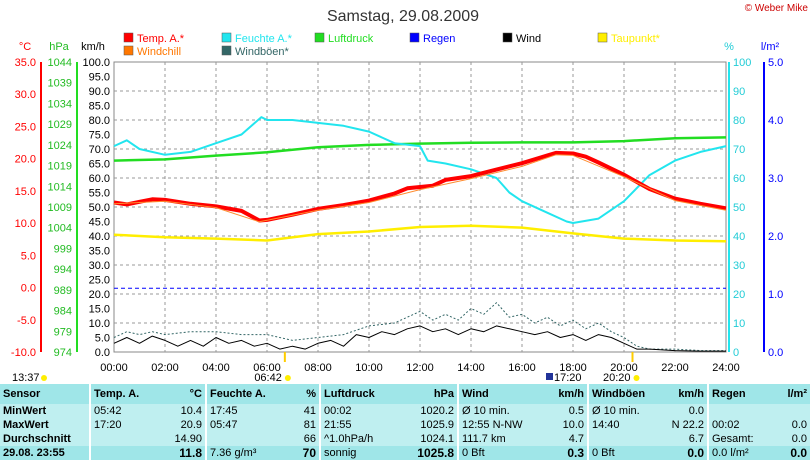 This screenshot has height=471, width=810. What do you see at coordinates (26, 321) in the screenshot?
I see `celsius-tick-label: -5.0` at bounding box center [26, 321].